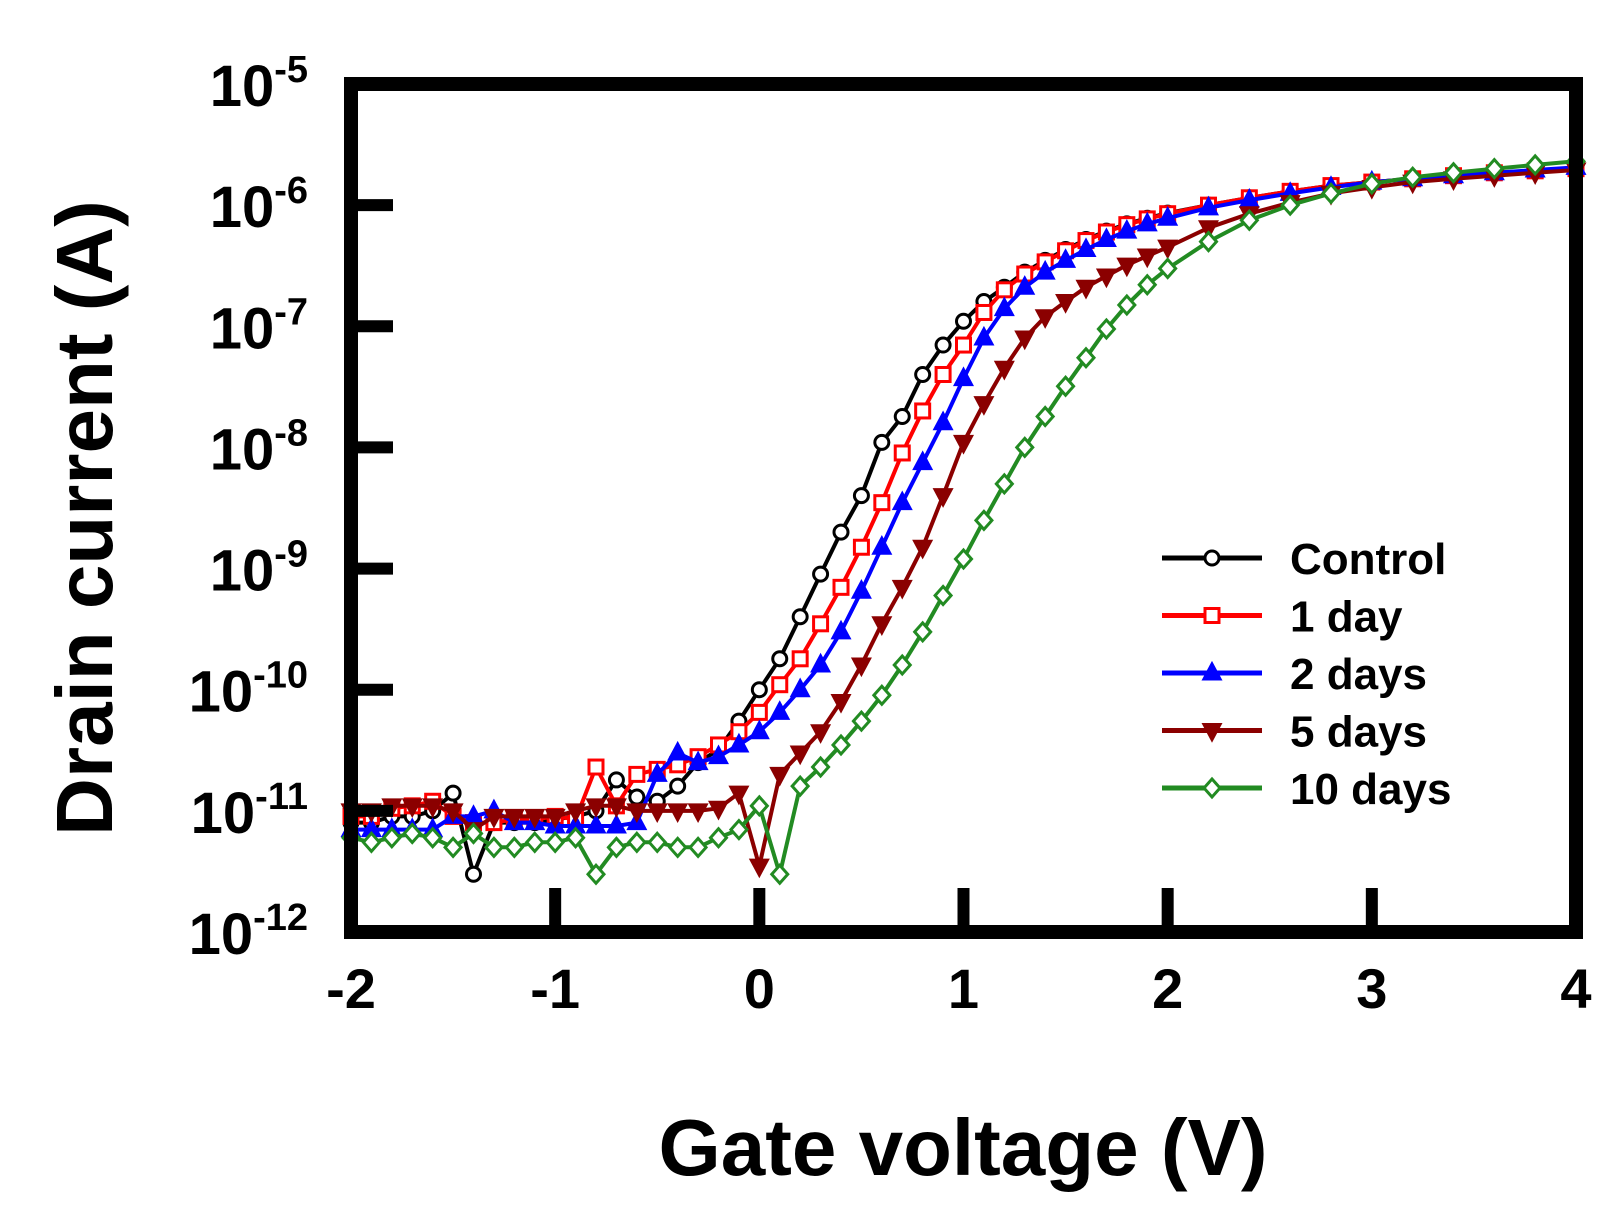 The width and height of the screenshot is (1611, 1209). What do you see at coordinates (259, 447) in the screenshot?
I see `y-tick-label: 10⁻⁸` at bounding box center [259, 447].